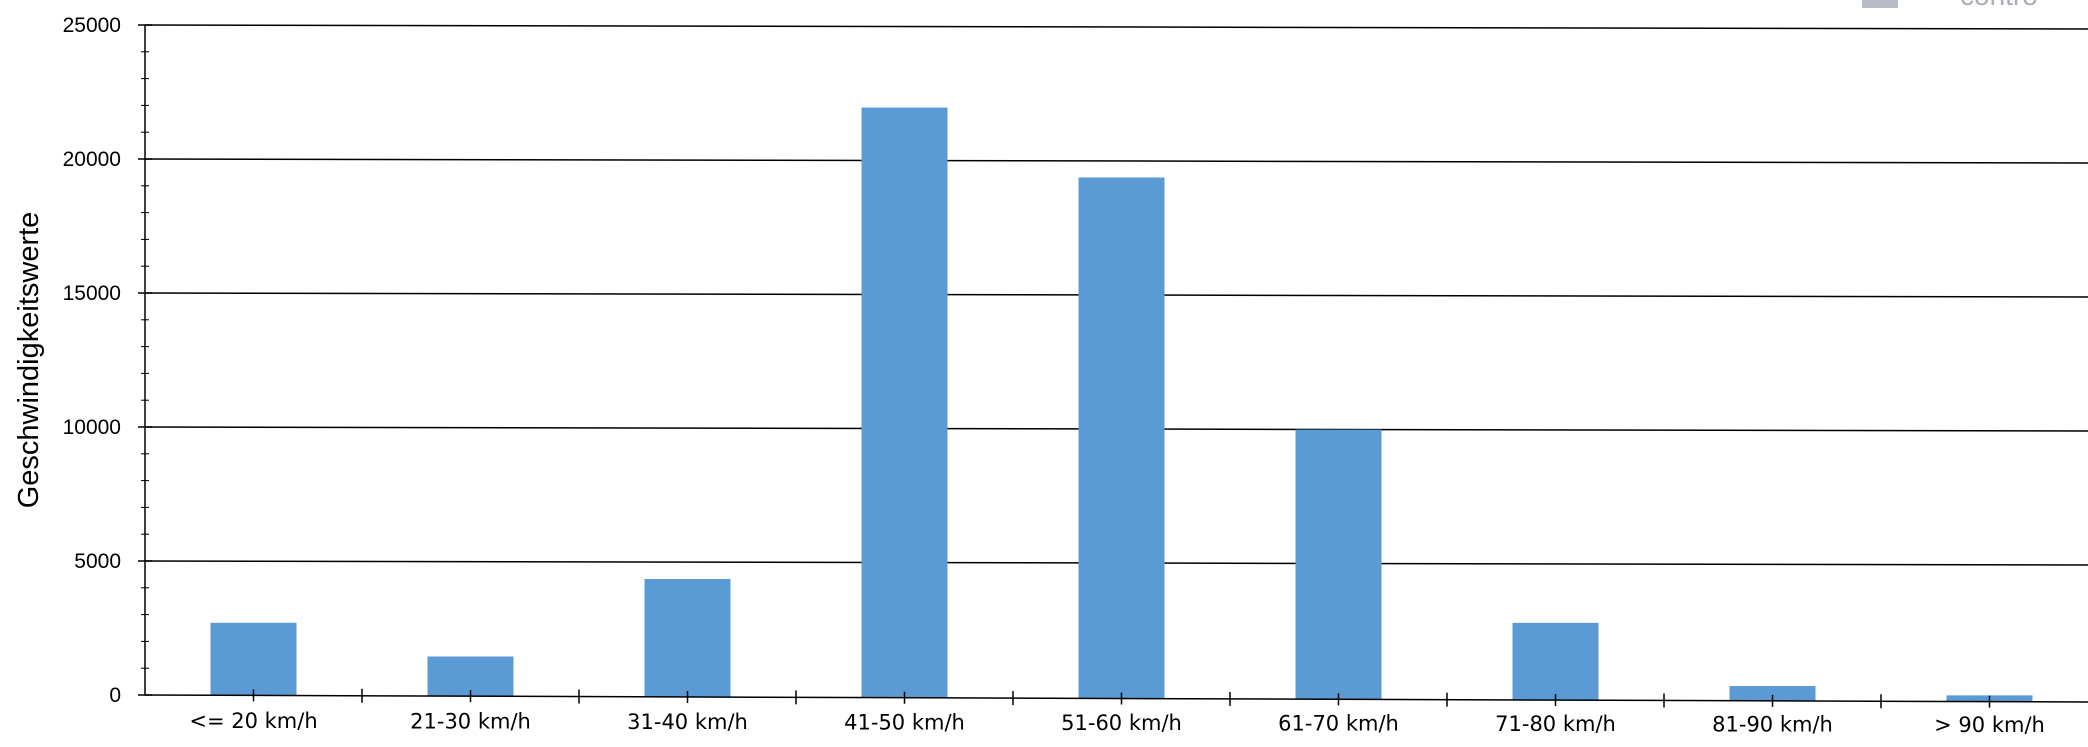 This screenshot has width=2088, height=747. I want to click on x-tick-label: 31-40 km/h, so click(687, 722).